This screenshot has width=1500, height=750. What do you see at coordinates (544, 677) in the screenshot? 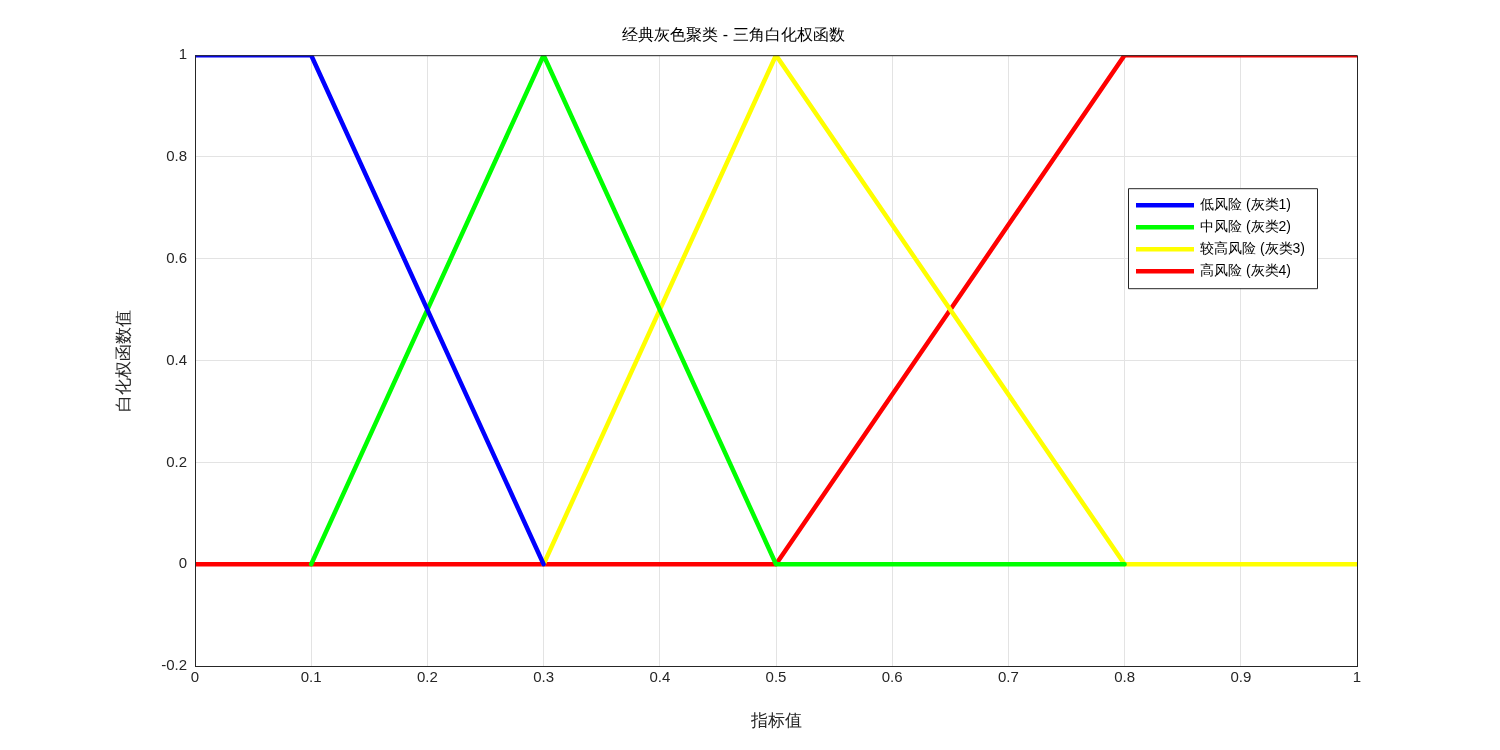
I see `x-tick-label: 0.3` at bounding box center [544, 677].